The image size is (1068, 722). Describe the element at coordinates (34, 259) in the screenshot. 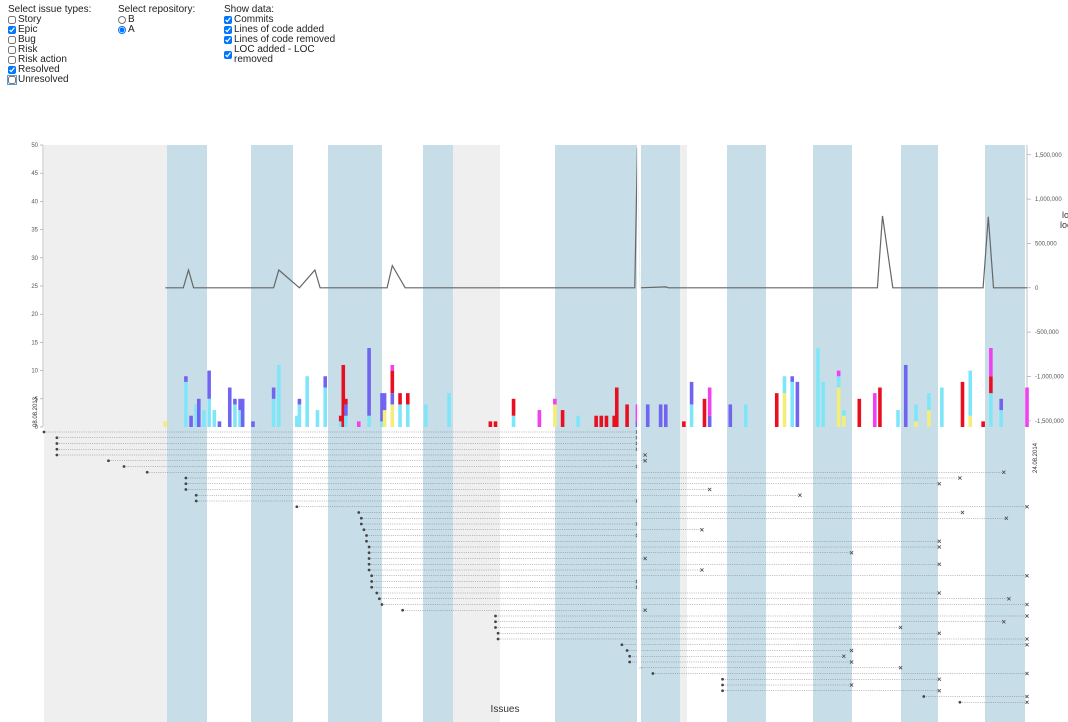

I see `y-tick-label: 30` at that location.